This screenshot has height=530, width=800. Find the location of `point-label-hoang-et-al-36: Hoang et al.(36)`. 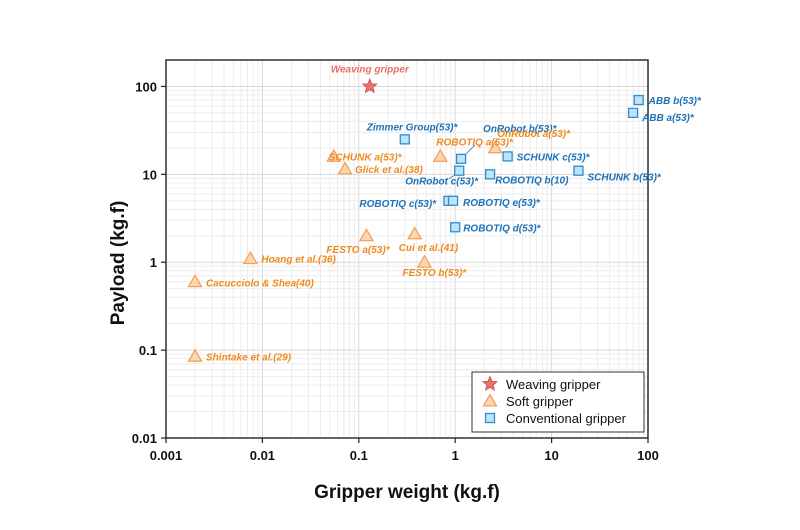

point-label-hoang-et-al-36: Hoang et al.(36) is located at coordinates (298, 260).